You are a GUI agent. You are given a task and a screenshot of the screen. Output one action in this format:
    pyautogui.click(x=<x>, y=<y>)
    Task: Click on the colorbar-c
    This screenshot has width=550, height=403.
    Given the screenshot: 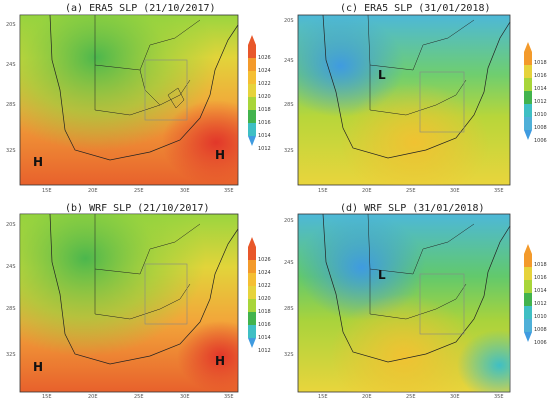 What is the action you would take?
    pyautogui.click(x=528, y=91)
    